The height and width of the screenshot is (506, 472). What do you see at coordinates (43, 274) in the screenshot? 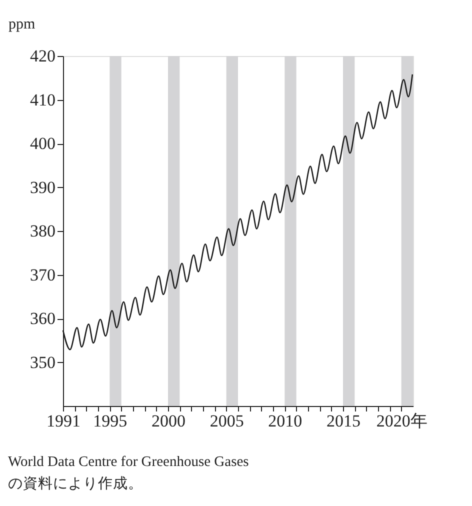
I see `y-tick-label: 370` at bounding box center [43, 274].